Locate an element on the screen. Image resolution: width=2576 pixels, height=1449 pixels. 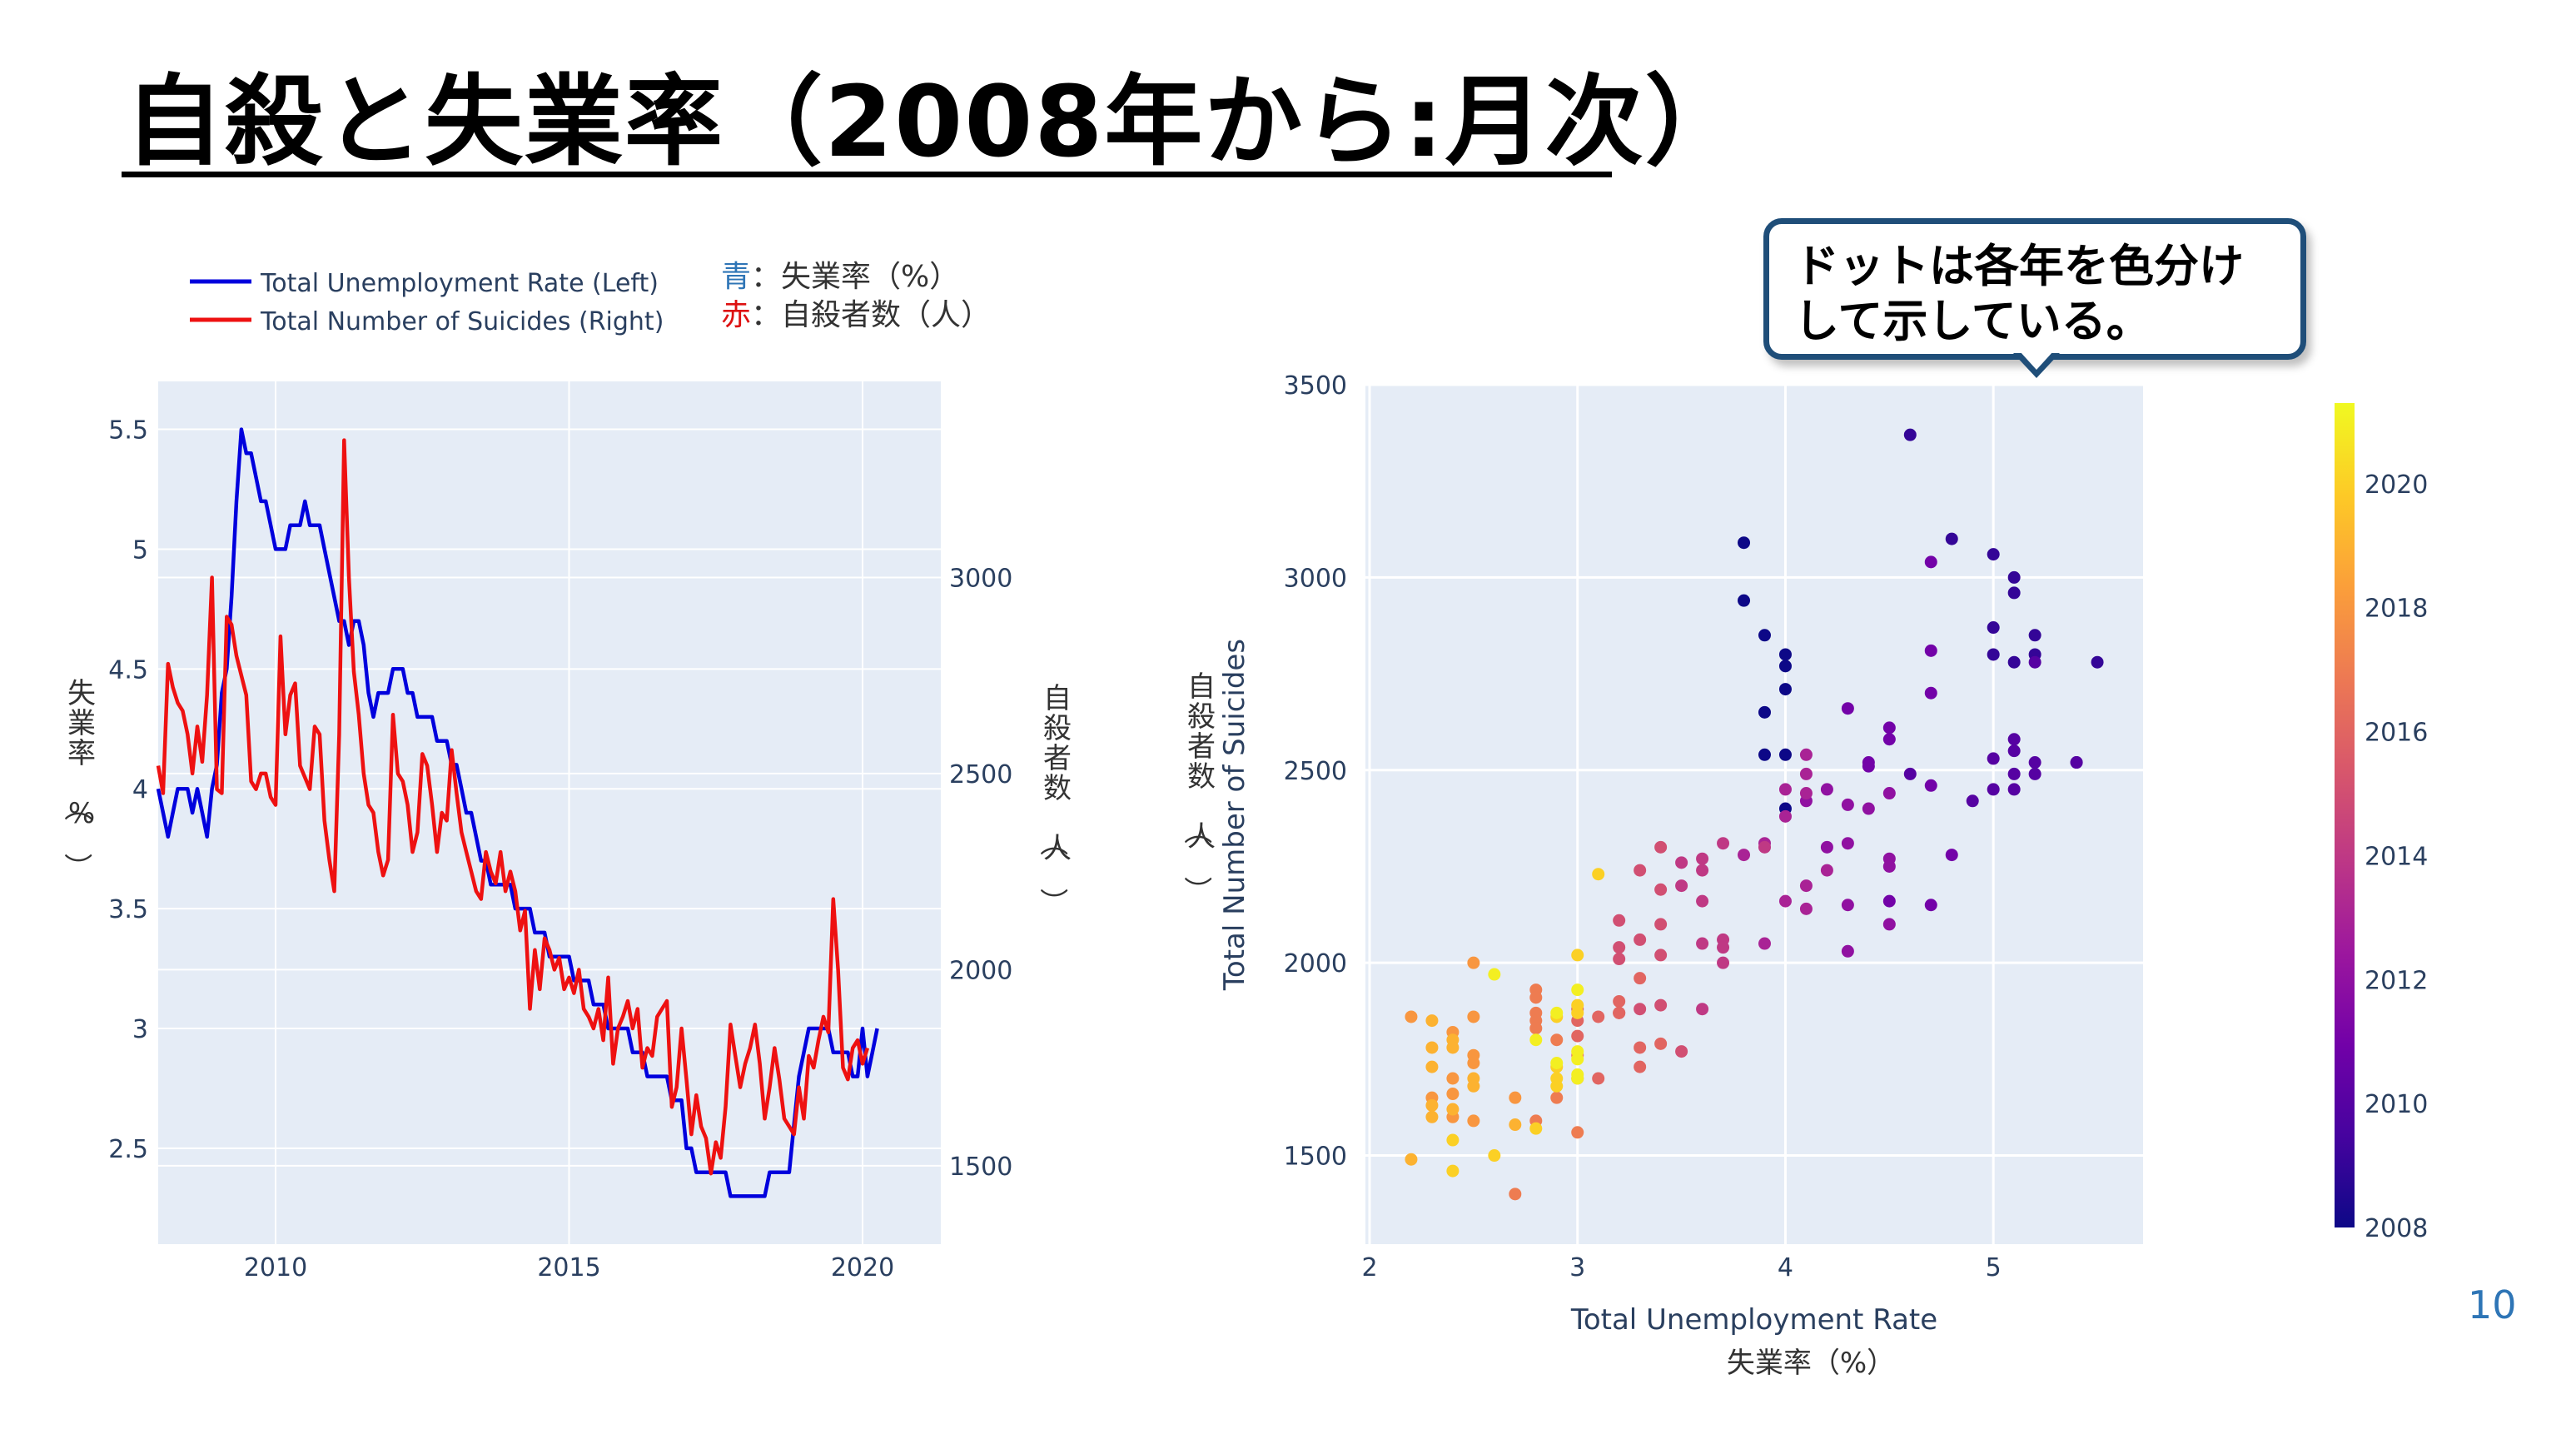
right-y-axis-label: 自殺者数（人） is located at coordinates (1054, 799).